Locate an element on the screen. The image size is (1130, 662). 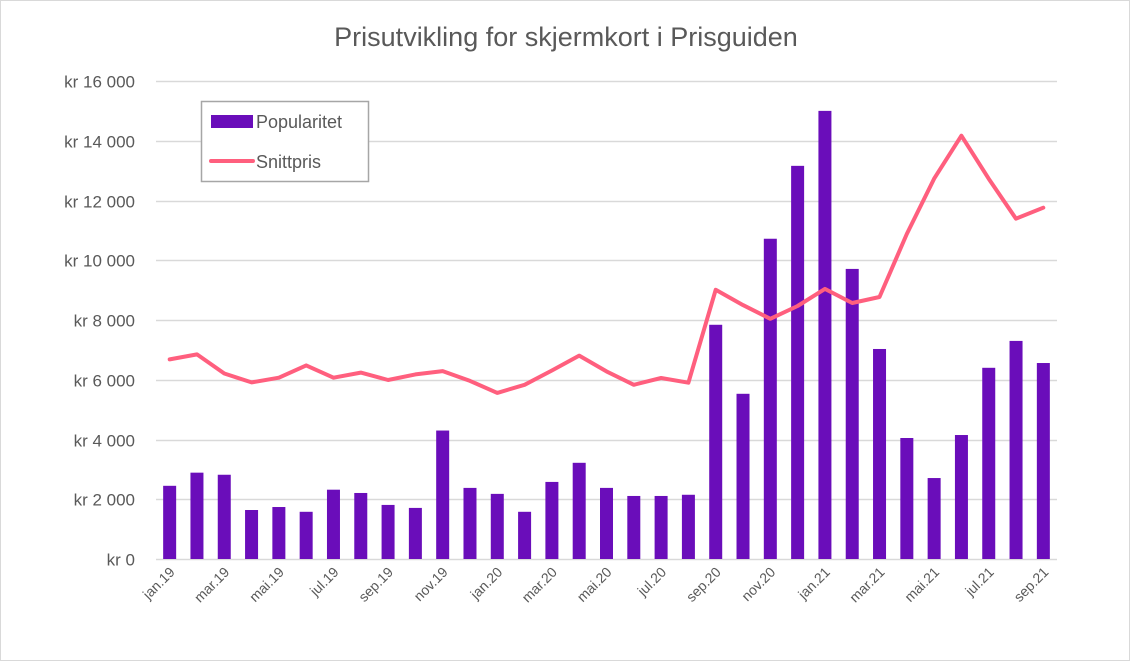
y-tick-label: kr 10 000 is located at coordinates (99, 261).